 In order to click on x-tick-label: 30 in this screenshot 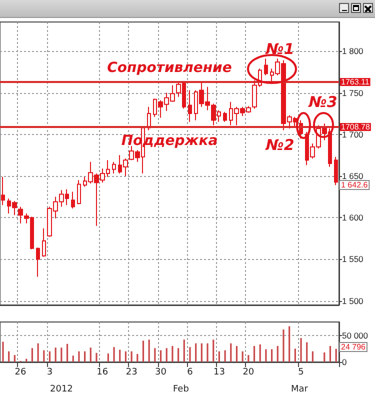, I will do `click(161, 373)`.